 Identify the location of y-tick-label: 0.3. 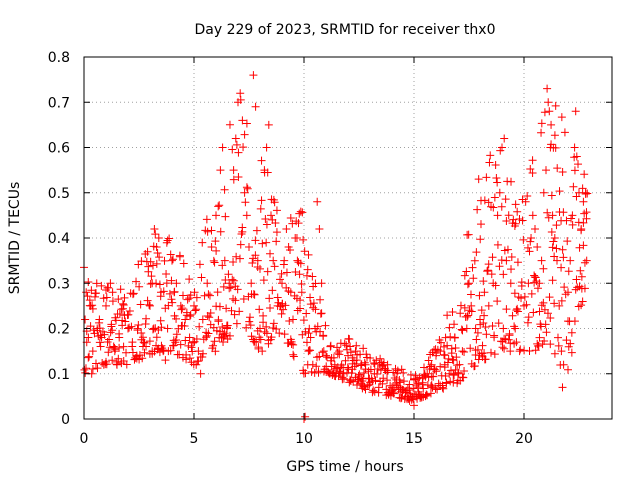
(59, 284).